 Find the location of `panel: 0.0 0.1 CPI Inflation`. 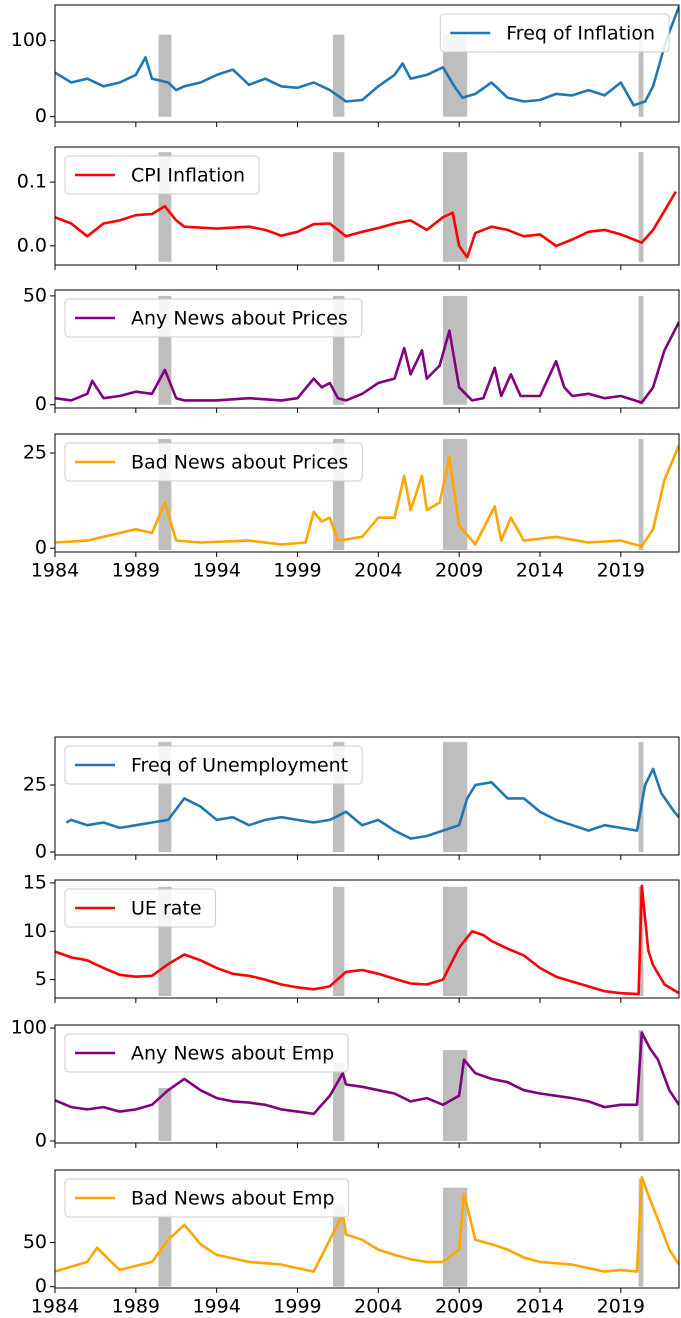

panel: 0.0 0.1 CPI Inflation is located at coordinates (348, 208).